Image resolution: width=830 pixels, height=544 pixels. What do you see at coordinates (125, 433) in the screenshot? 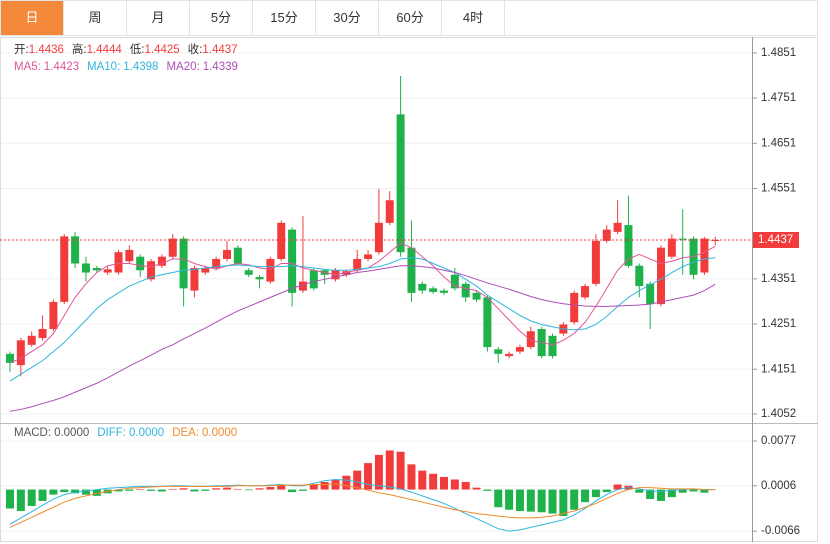
I see `macd-header: MACD: 0.0000 DIFF: 0.0000 DEA: 0.0000` at bounding box center [125, 433].